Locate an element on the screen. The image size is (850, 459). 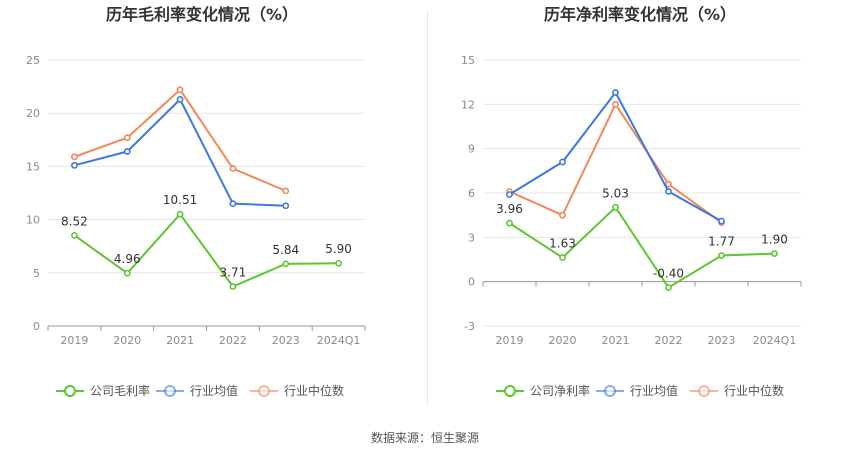
legend-label: 公司净利率 is located at coordinates (560, 390).